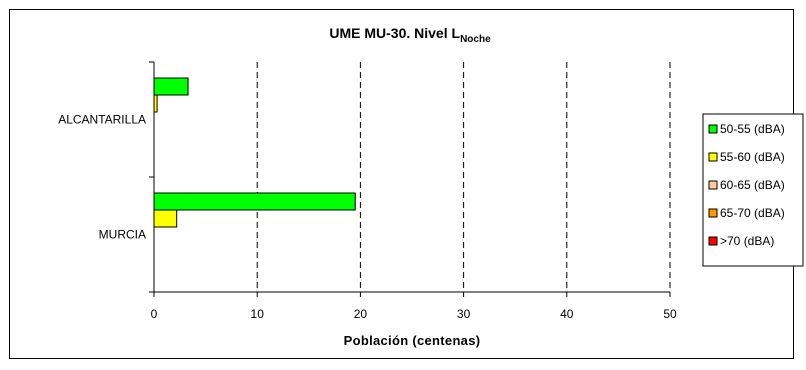 The image size is (806, 370). What do you see at coordinates (258, 314) in the screenshot?
I see `x-tick-label-10: 10` at bounding box center [258, 314].